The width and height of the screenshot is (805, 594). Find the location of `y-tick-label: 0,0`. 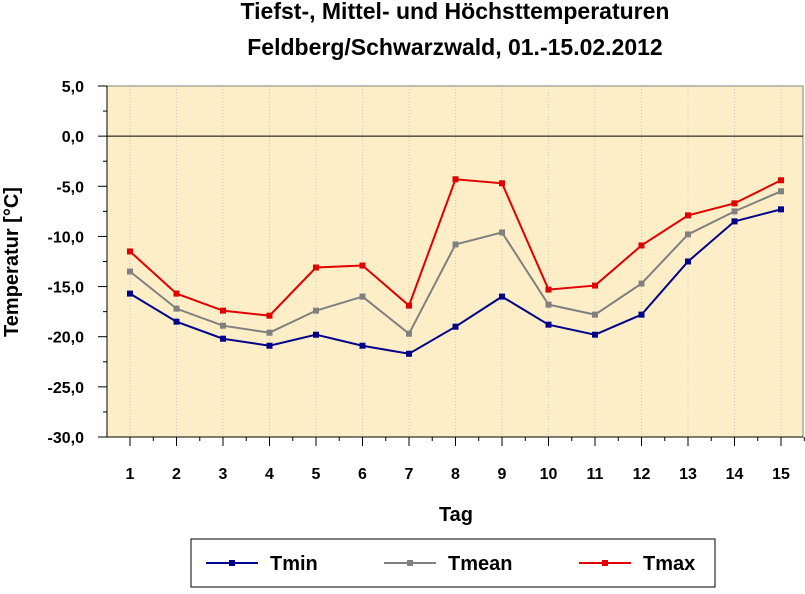

y-tick-label: 0,0 is located at coordinates (73, 137).